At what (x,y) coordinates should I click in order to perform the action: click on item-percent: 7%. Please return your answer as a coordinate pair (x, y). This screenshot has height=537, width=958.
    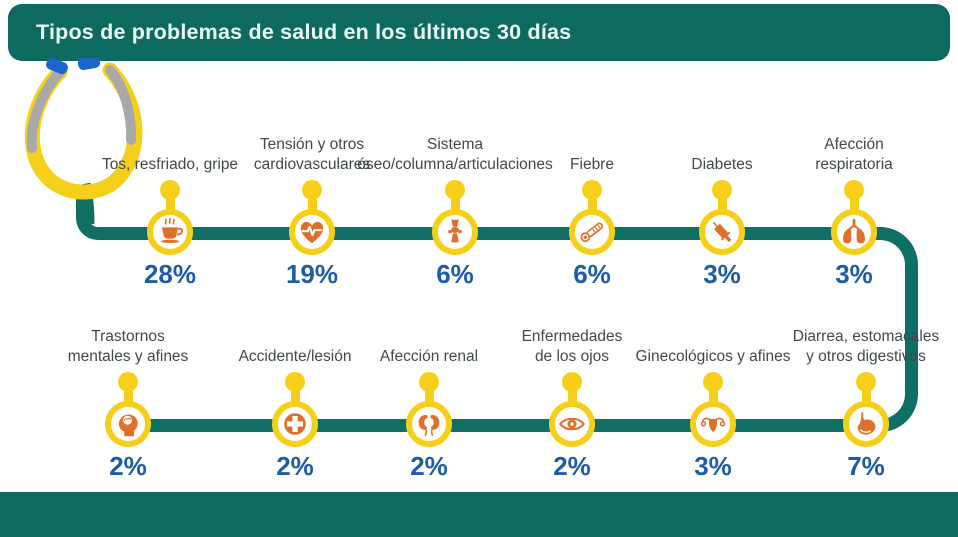
    Looking at the image, I should click on (866, 466).